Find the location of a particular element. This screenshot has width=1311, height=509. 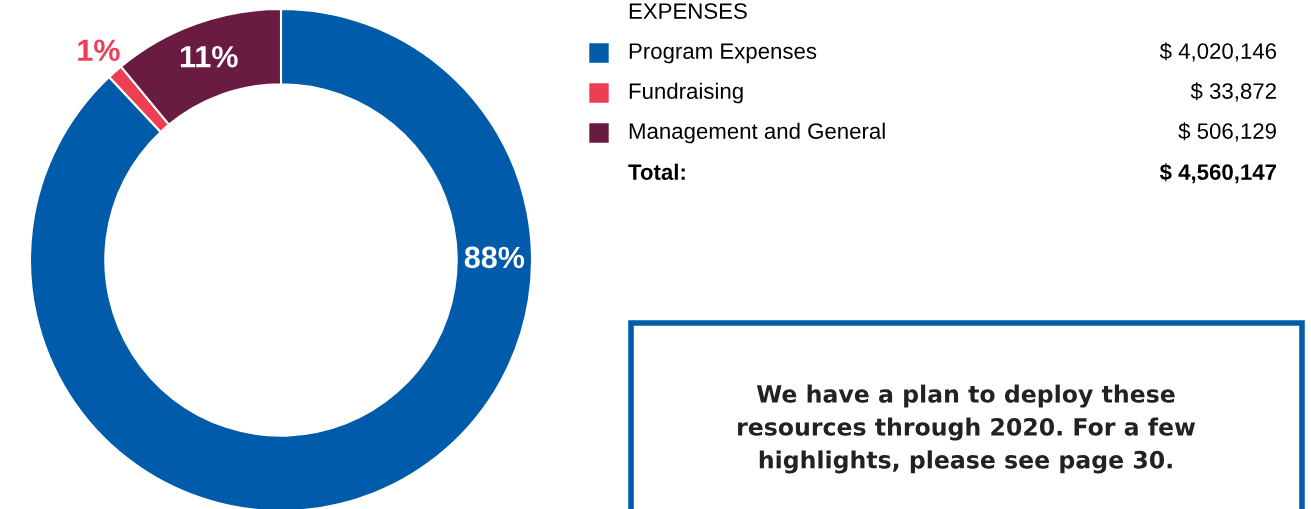

text: Total: is located at coordinates (656, 171).